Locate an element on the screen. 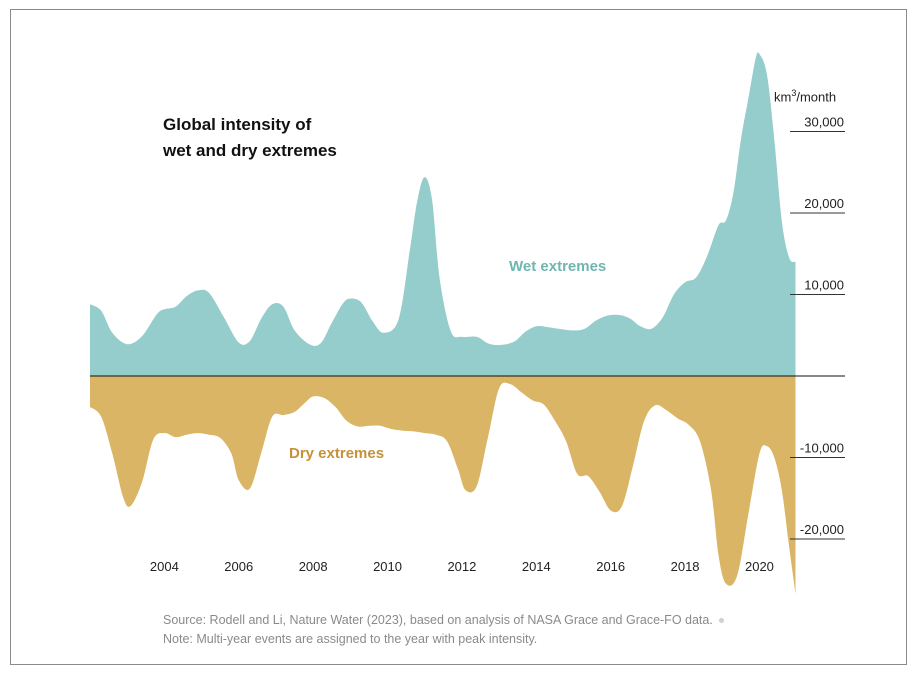  chart-title-line-2: wet and dry extremes is located at coordinates (250, 150).